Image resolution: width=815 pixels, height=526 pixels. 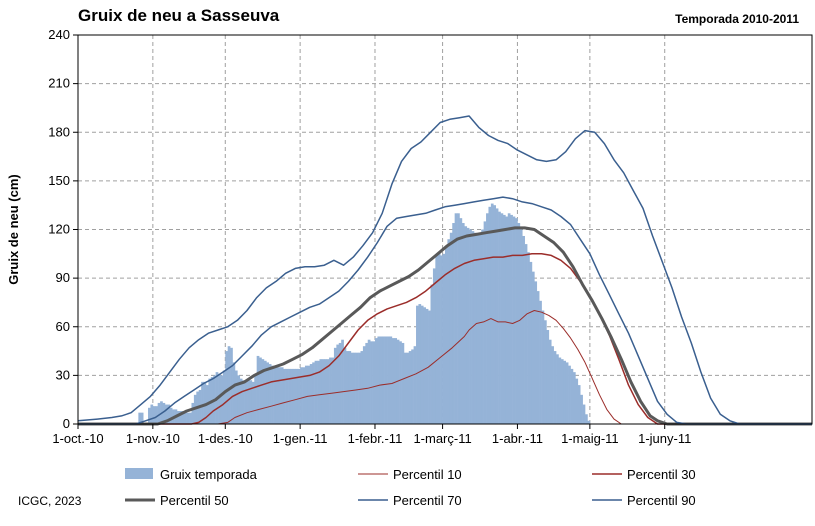 I want to click on legend-label-p30: Percentil 30, so click(x=661, y=474).